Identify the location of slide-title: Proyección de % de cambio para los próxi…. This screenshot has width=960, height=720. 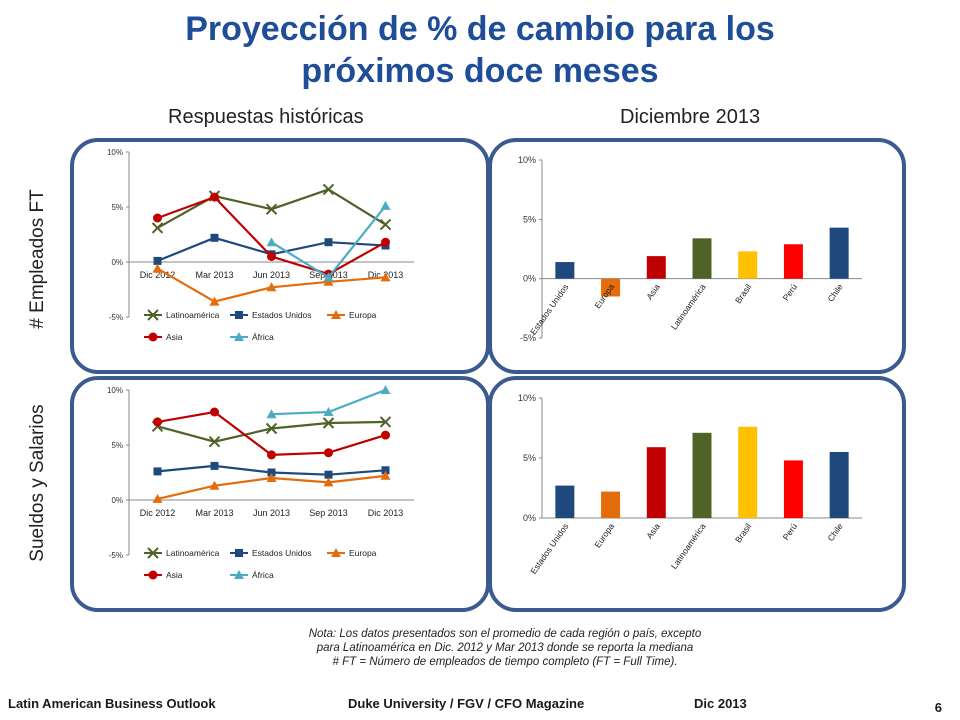
(480, 50).